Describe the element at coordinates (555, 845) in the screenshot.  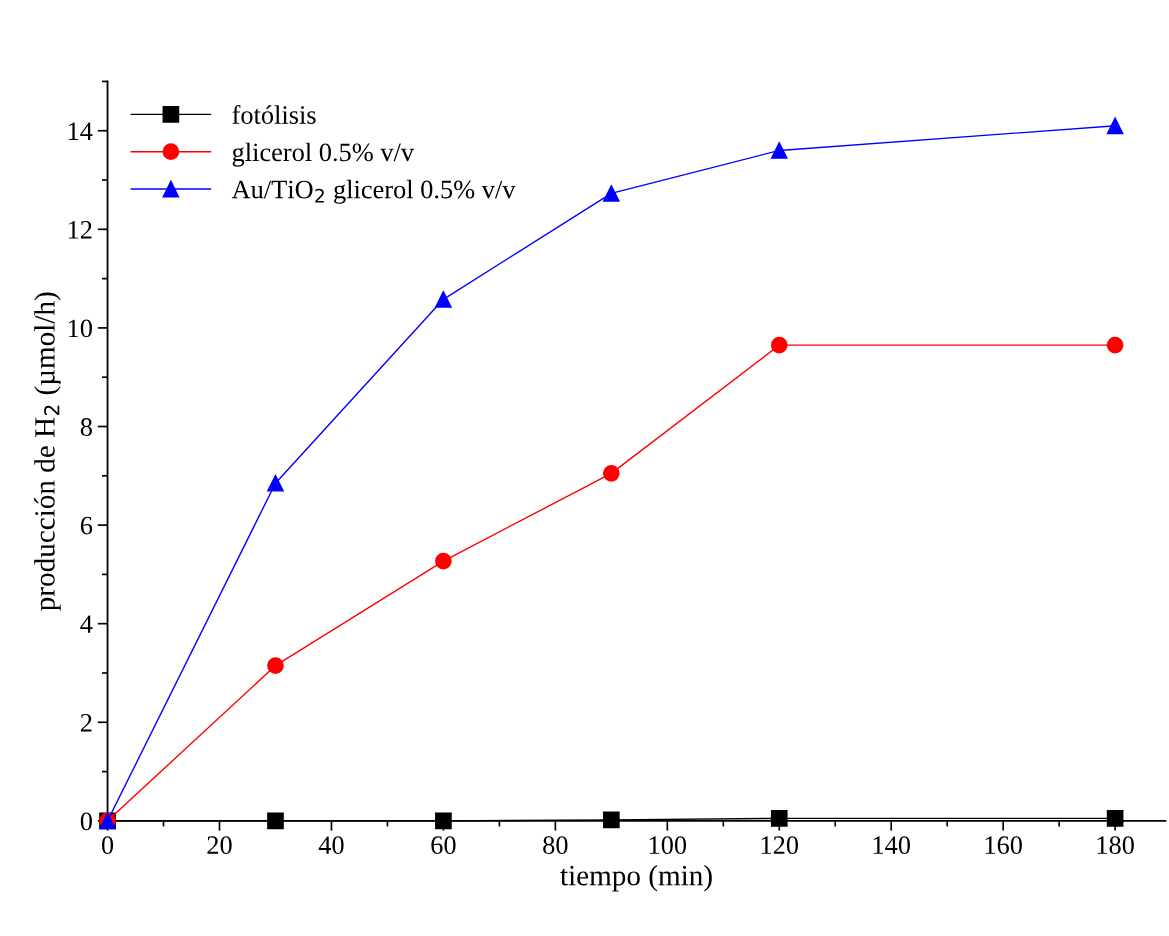
I see `x-tick-label: 80` at that location.